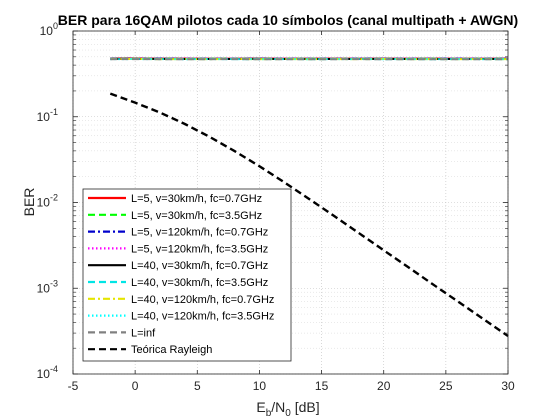 Image resolution: width=560 pixels, height=420 pixels. Describe the element at coordinates (508, 386) in the screenshot. I see `x-tick-label: 30` at that location.